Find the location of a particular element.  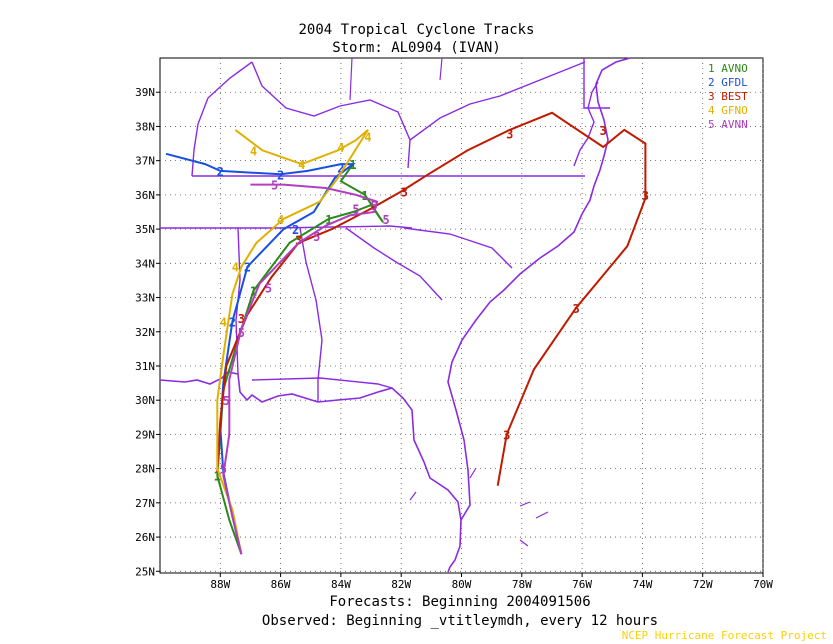

legend-entry: 4 GFNO is located at coordinates (728, 110).